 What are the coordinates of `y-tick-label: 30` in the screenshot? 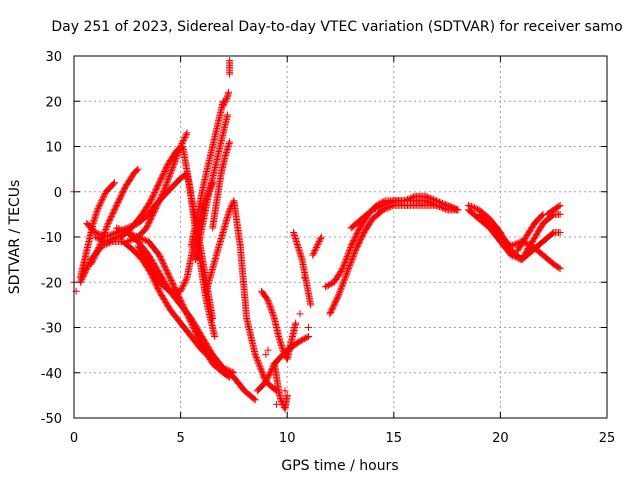 It's located at (53, 57).